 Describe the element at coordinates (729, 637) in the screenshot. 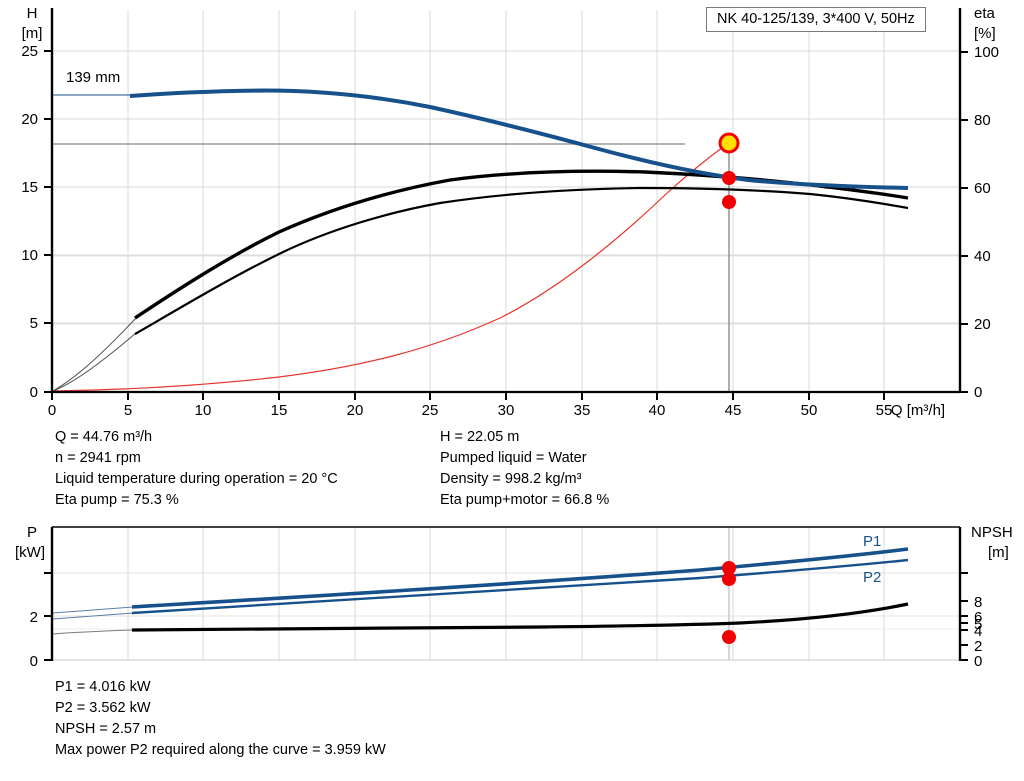

I see `duty-point-marker-npsh` at that location.